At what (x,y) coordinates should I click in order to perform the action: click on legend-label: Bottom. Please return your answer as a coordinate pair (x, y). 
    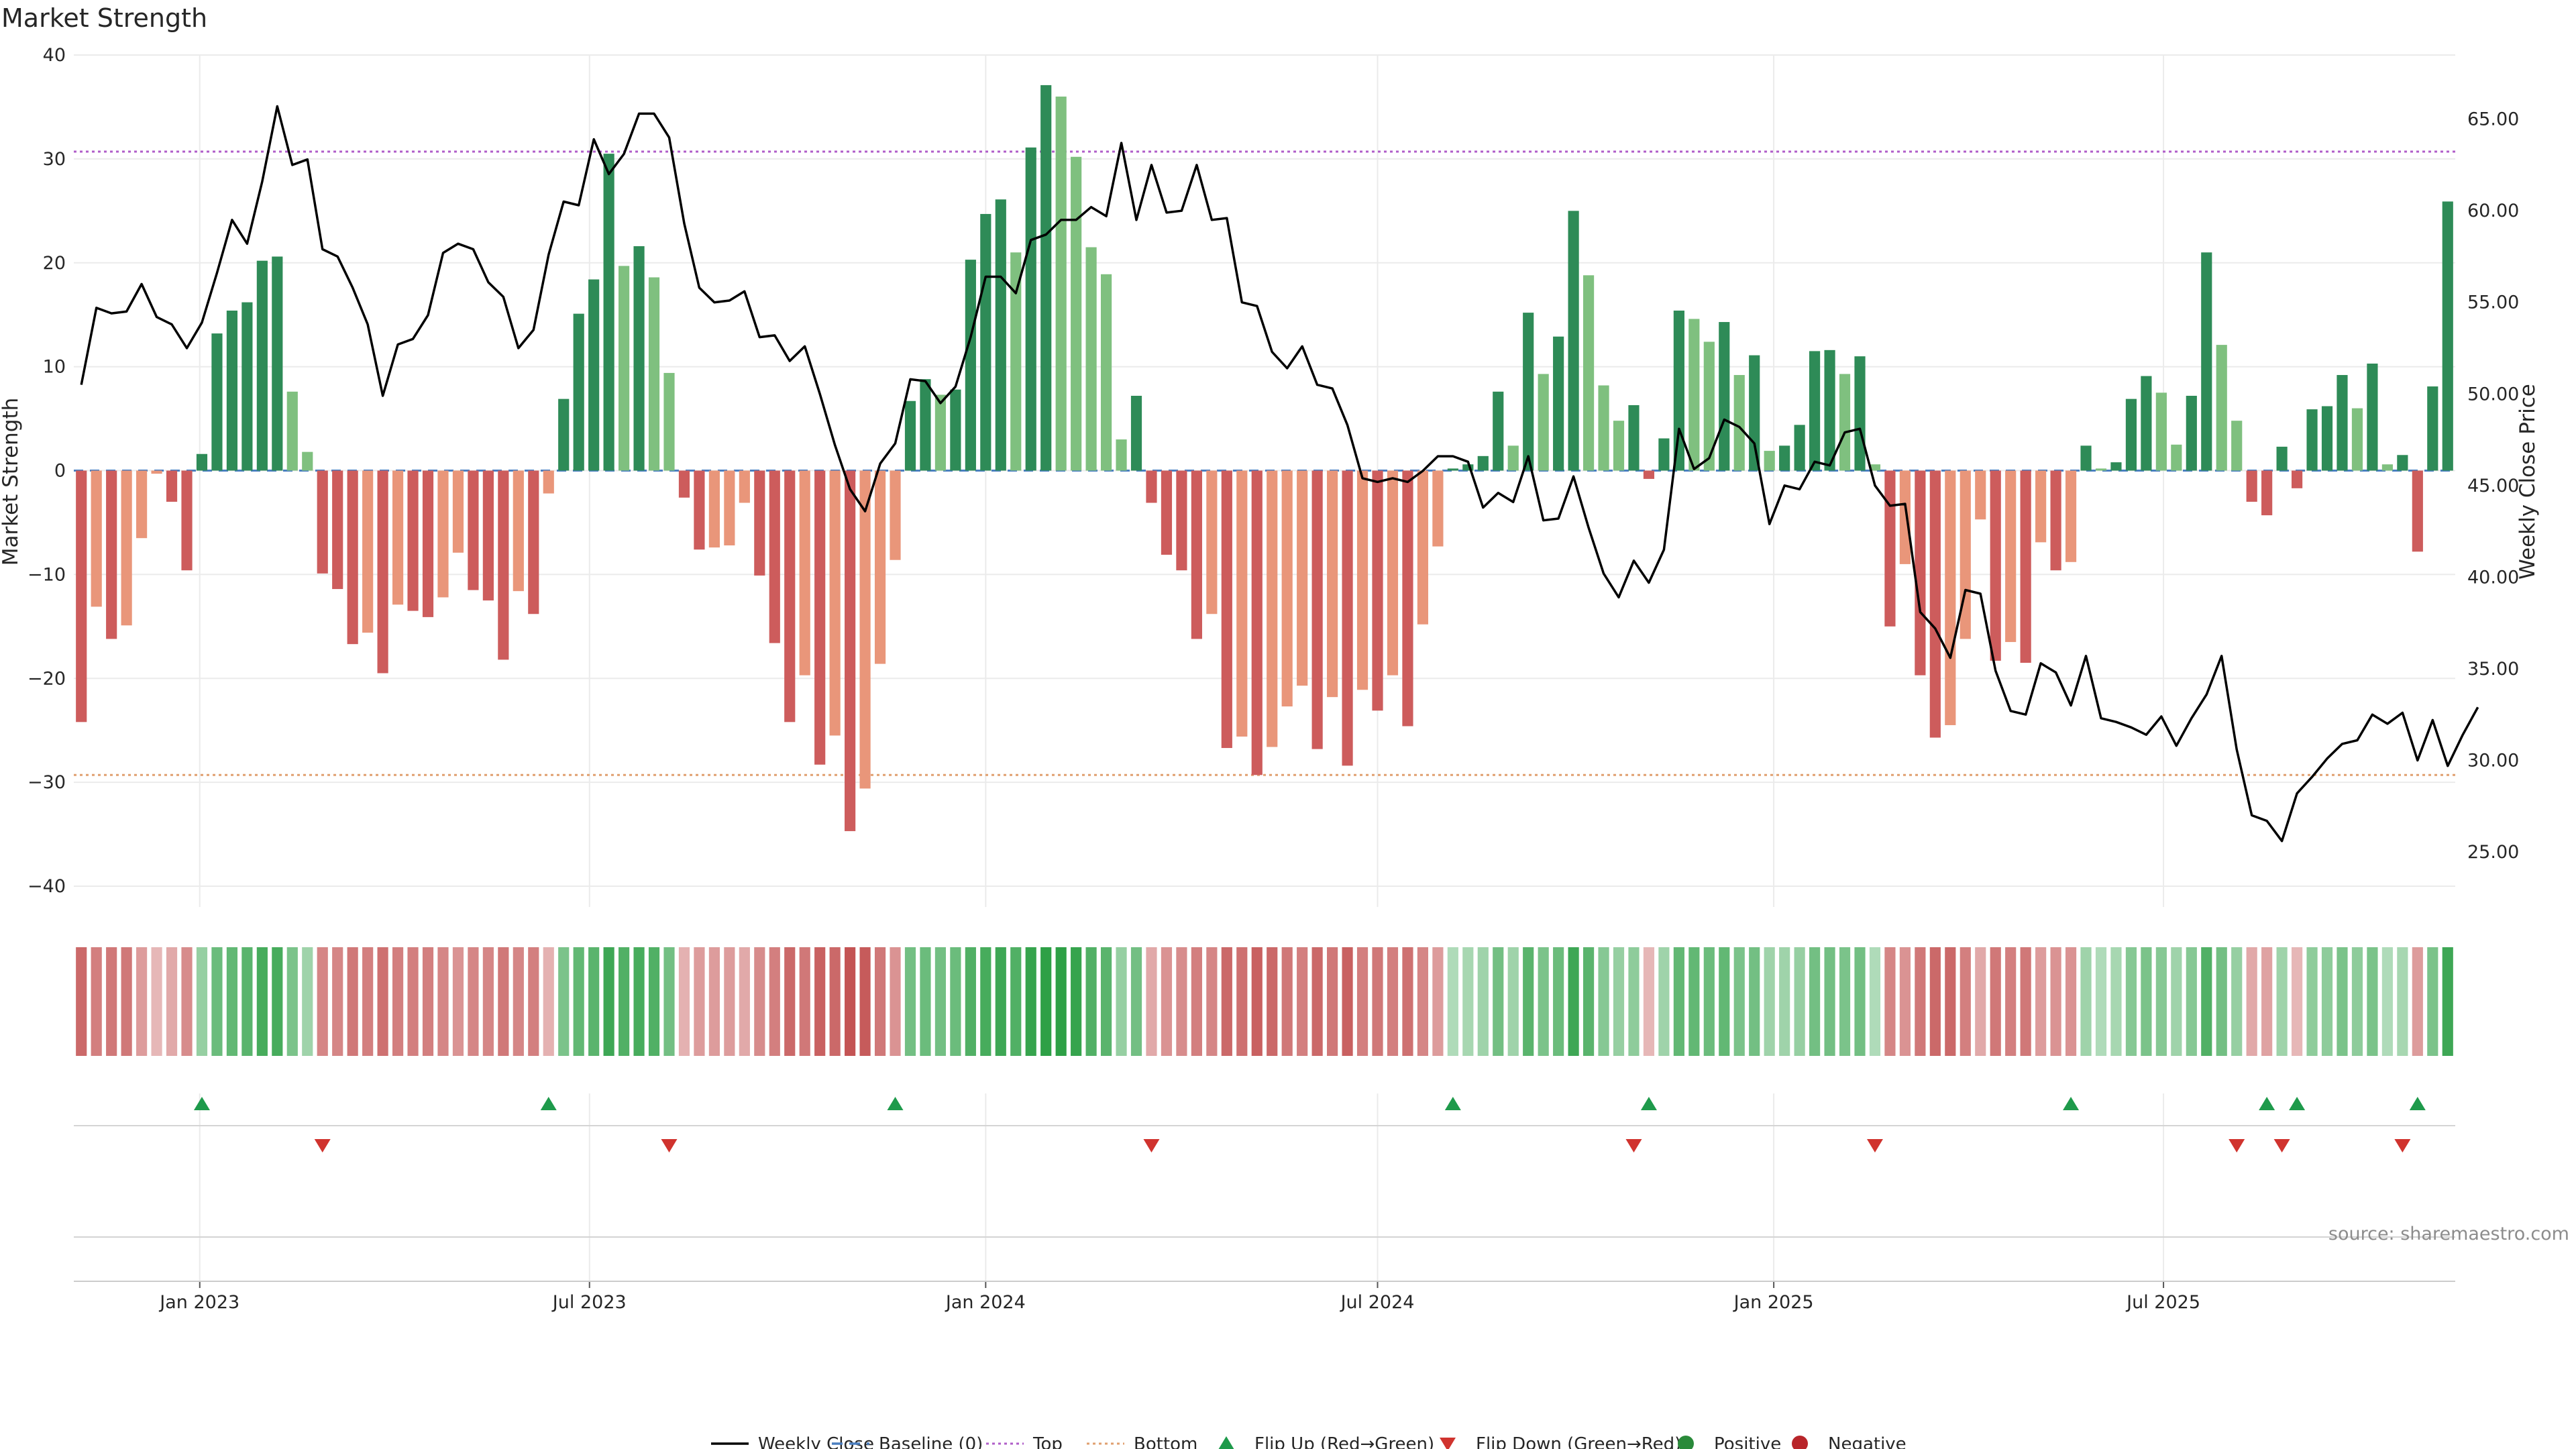
    Looking at the image, I should click on (1165, 1441).